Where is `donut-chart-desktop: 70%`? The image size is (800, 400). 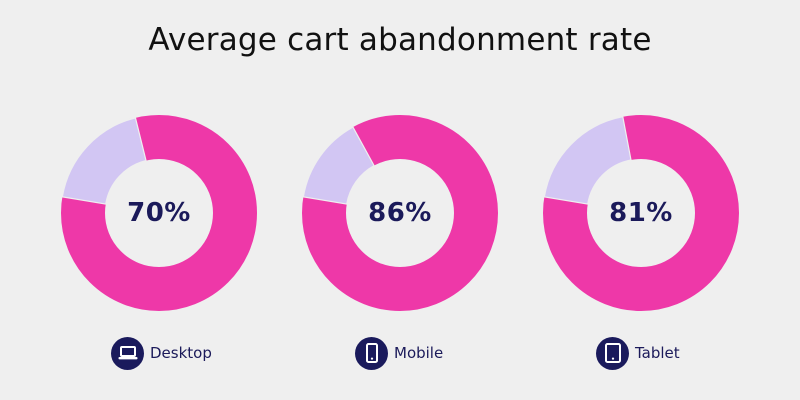 donut-chart-desktop: 70% is located at coordinates (159, 213).